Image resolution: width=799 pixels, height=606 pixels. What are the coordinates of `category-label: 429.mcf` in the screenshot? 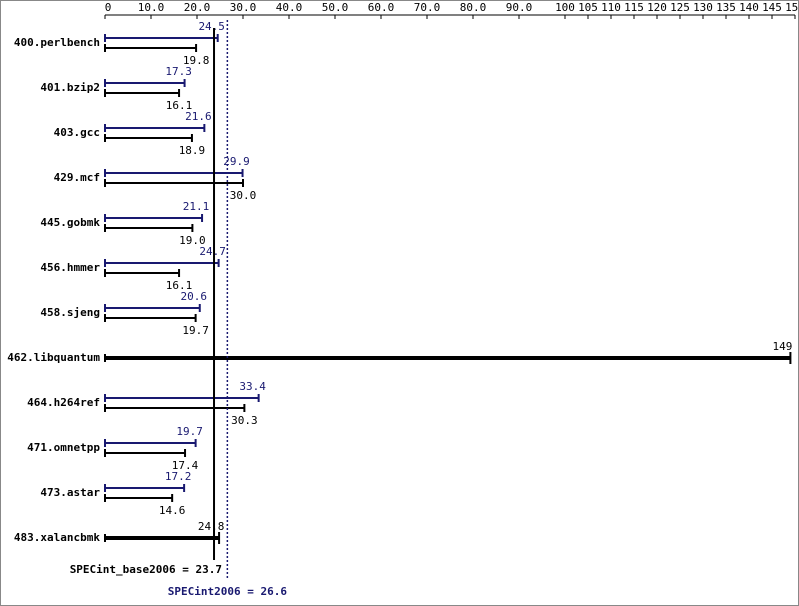 It's located at (77, 177).